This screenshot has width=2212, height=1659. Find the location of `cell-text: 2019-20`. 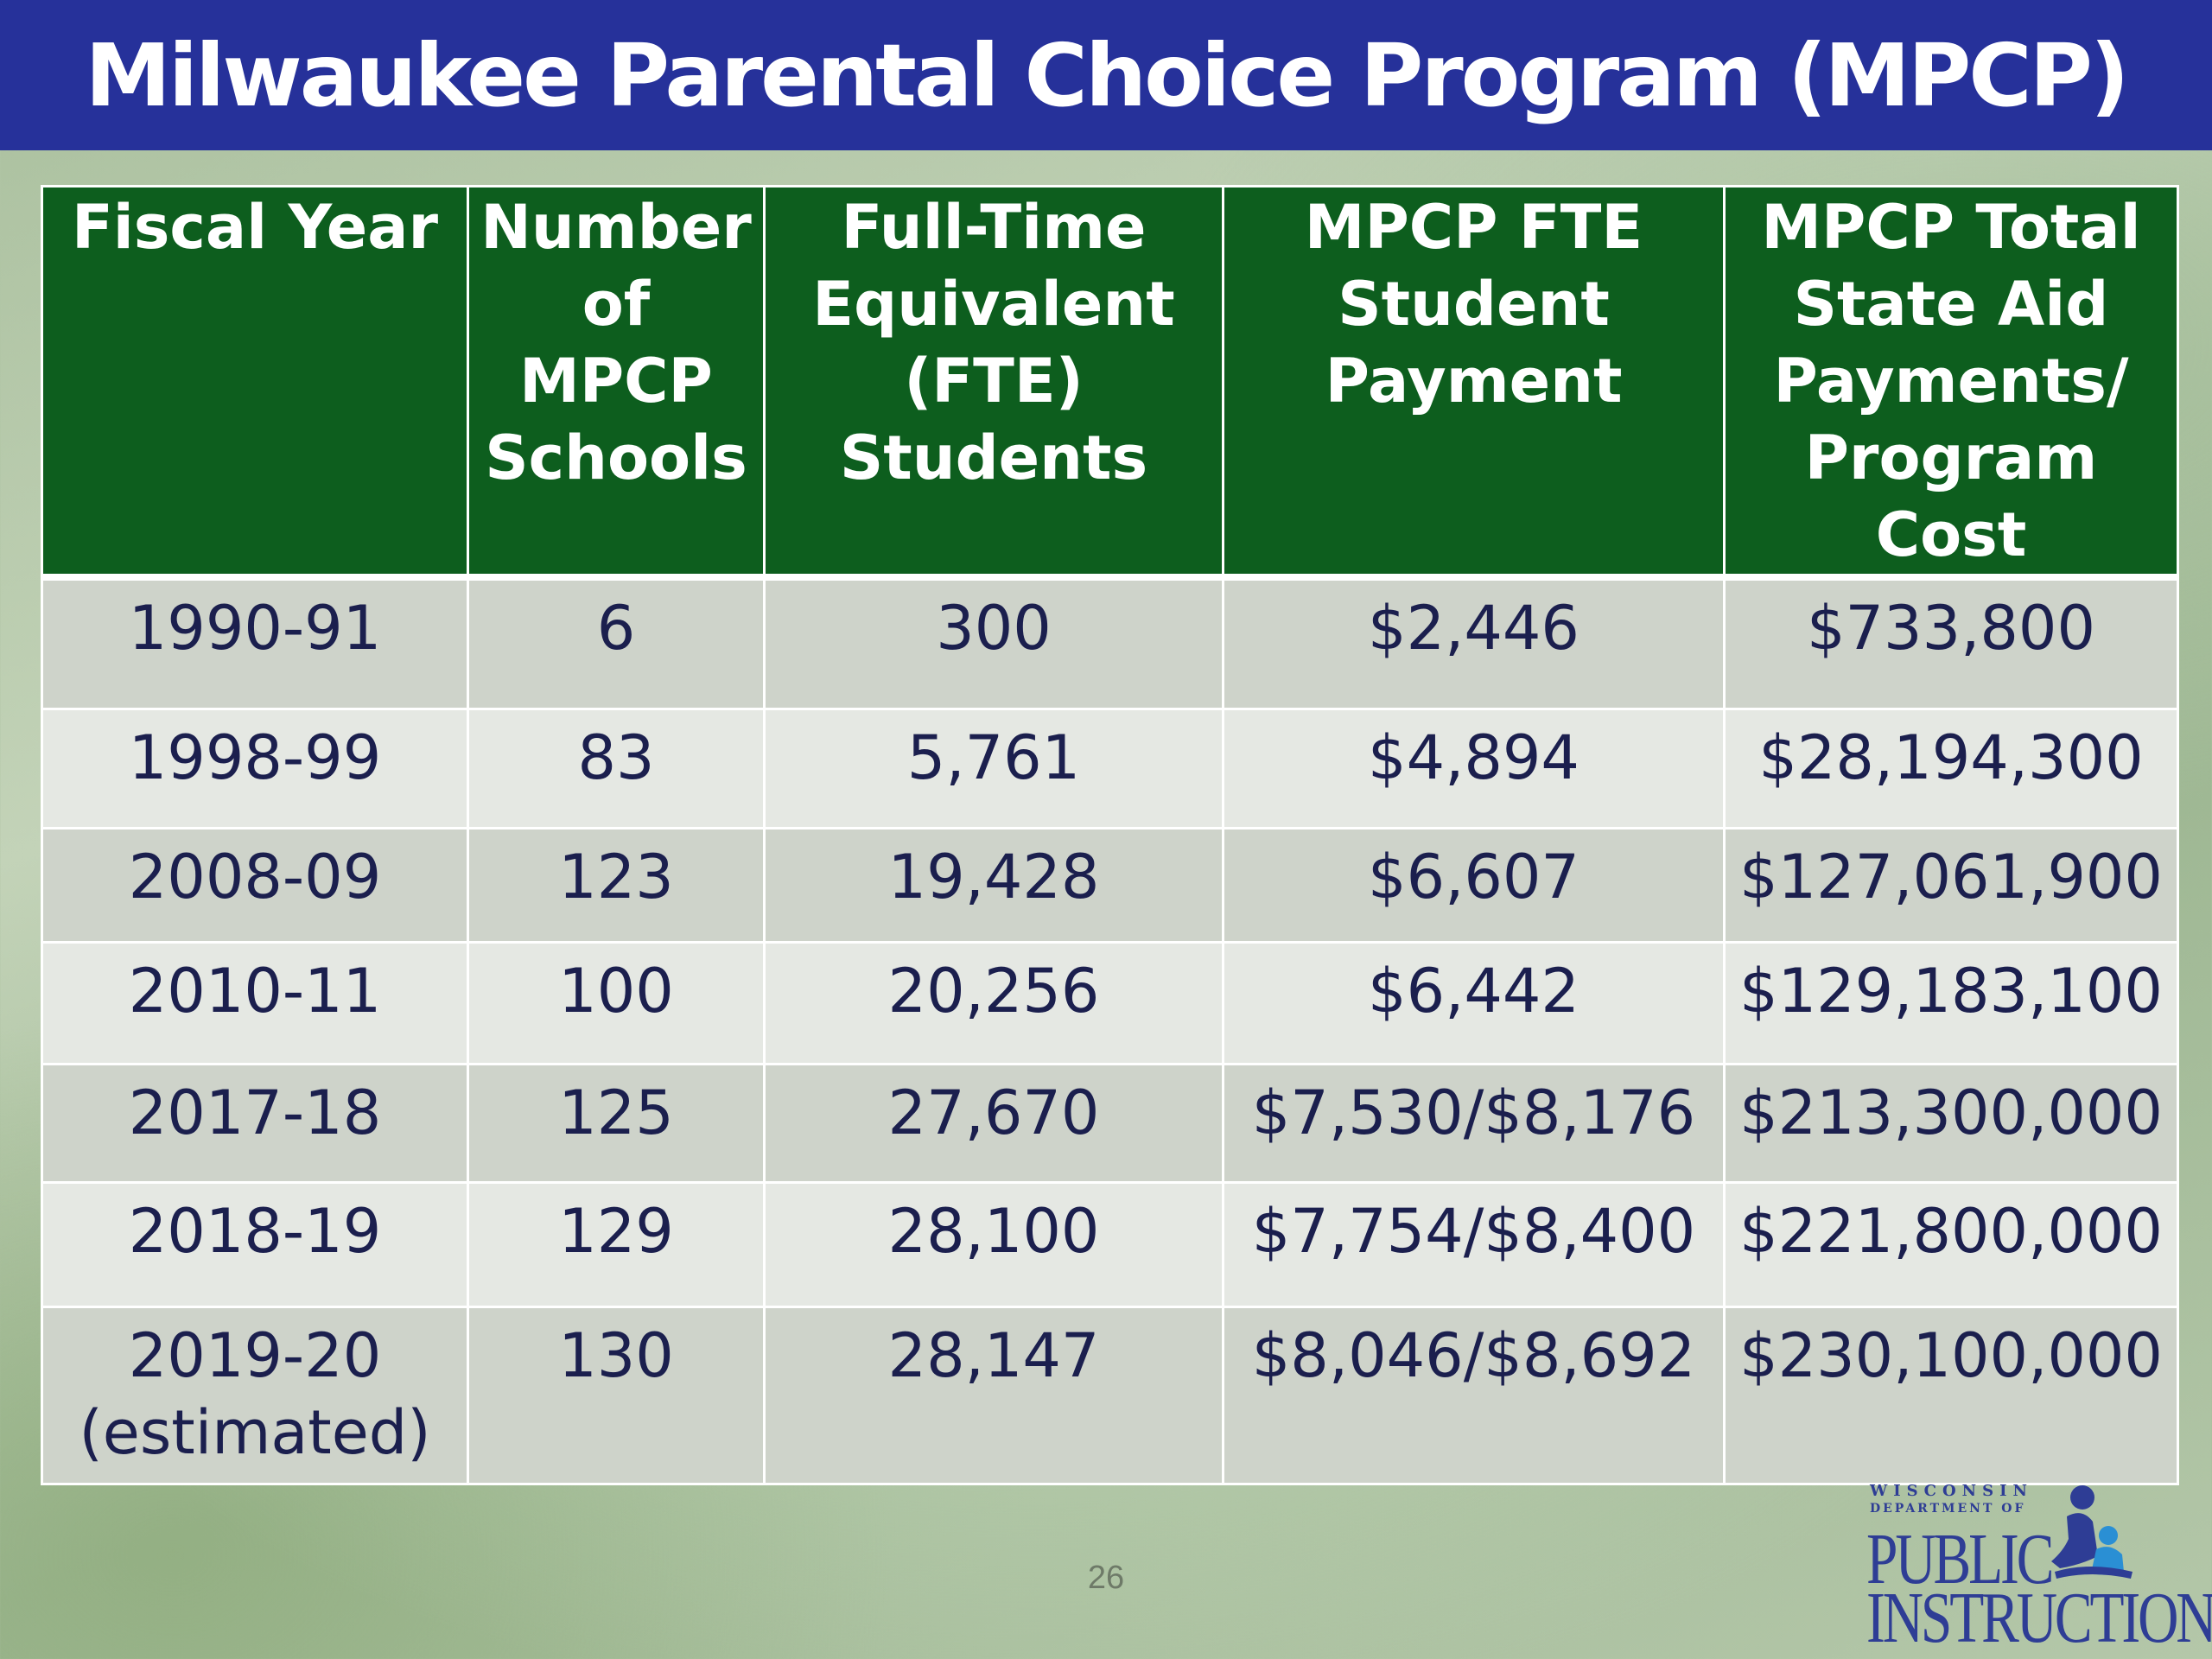

cell-text: 2019-20 is located at coordinates (255, 1355).